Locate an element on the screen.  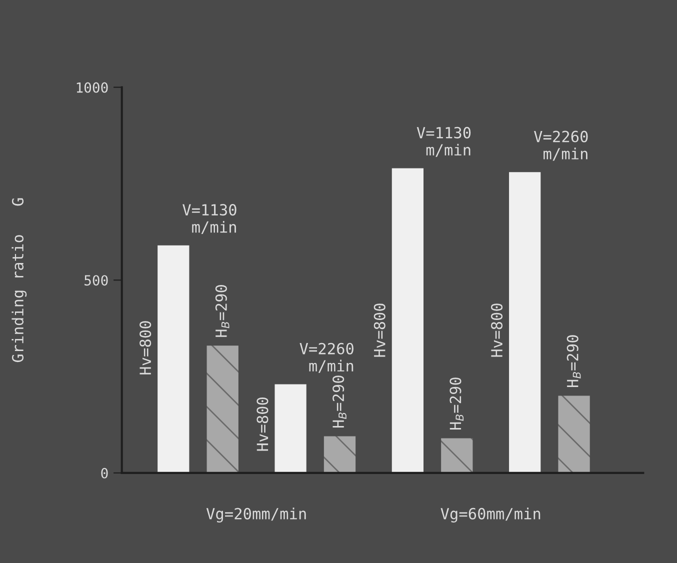
y-tick-label: 0 is located at coordinates (104, 473).